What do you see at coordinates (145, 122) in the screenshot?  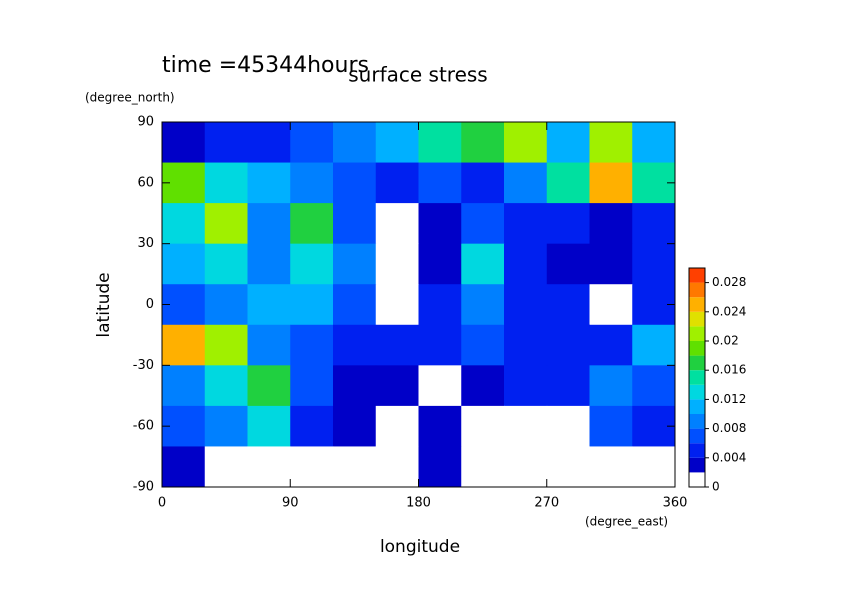 I see `y-tick-label: 90` at bounding box center [145, 122].